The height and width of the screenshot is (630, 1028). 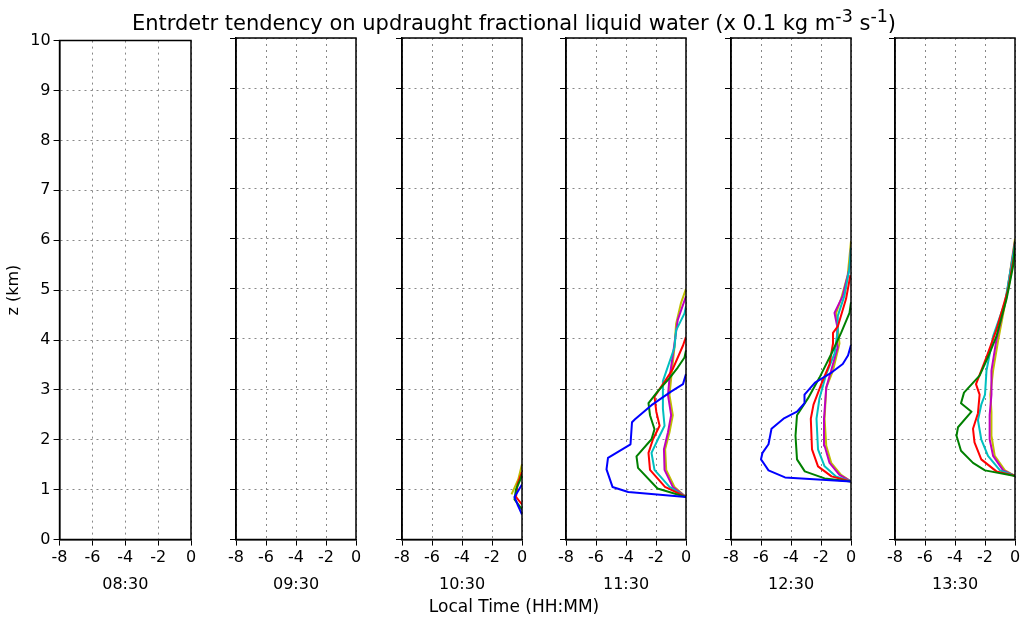 I want to click on text: Entrdetr tendency on updraught fractional liquid water (x 0.1 kg m$^{-3}$ s$^{-1}$), so click(x=514, y=20).